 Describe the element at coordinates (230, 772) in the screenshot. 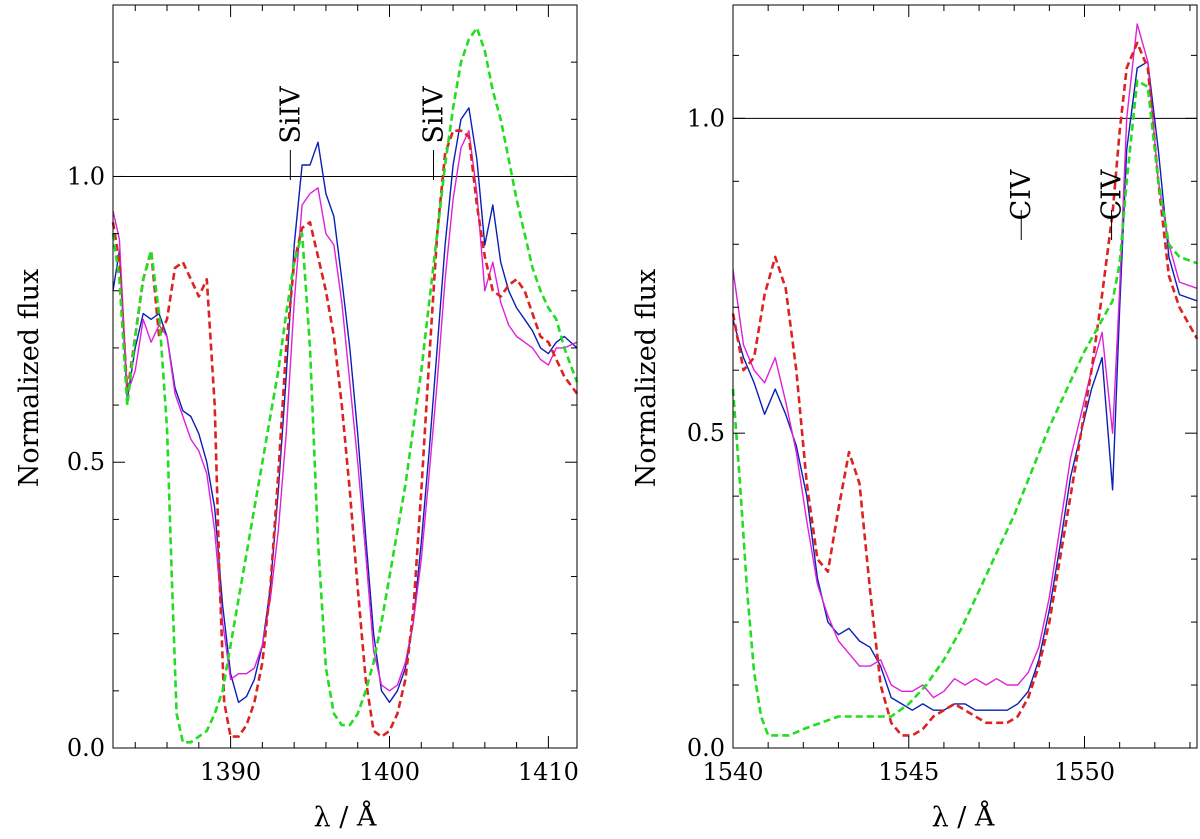

I see `left-xtick-label-0: 1390` at that location.